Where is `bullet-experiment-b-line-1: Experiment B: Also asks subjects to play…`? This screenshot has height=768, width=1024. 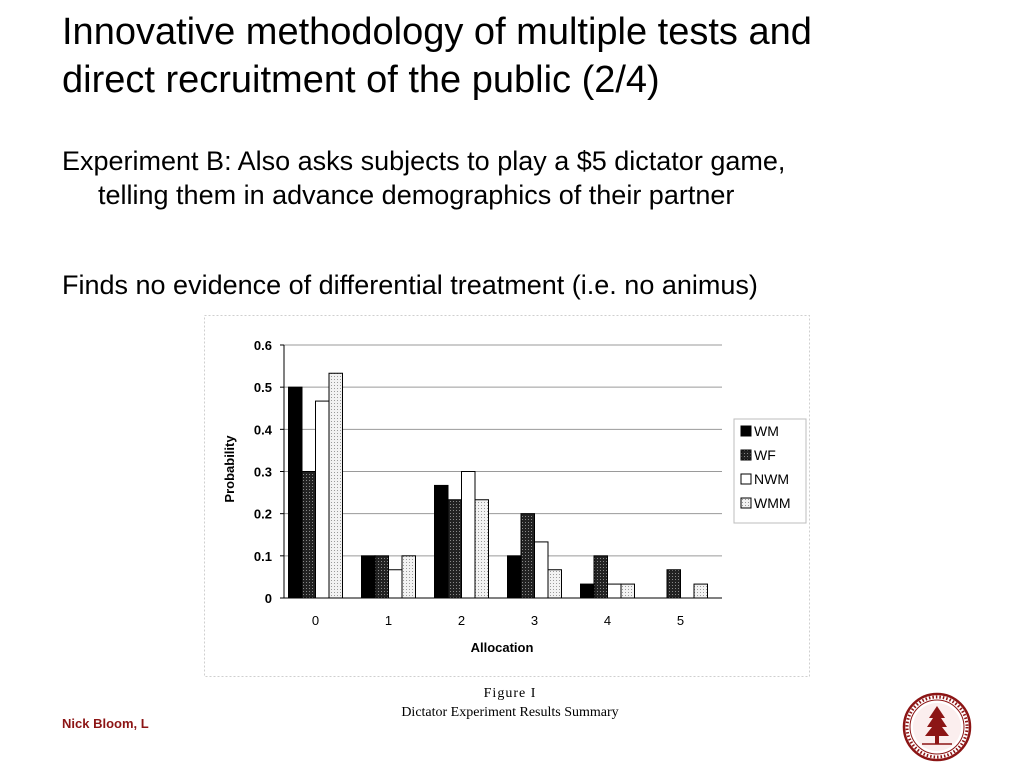 bullet-experiment-b-line-1: Experiment B: Also asks subjects to play… is located at coordinates (424, 161).